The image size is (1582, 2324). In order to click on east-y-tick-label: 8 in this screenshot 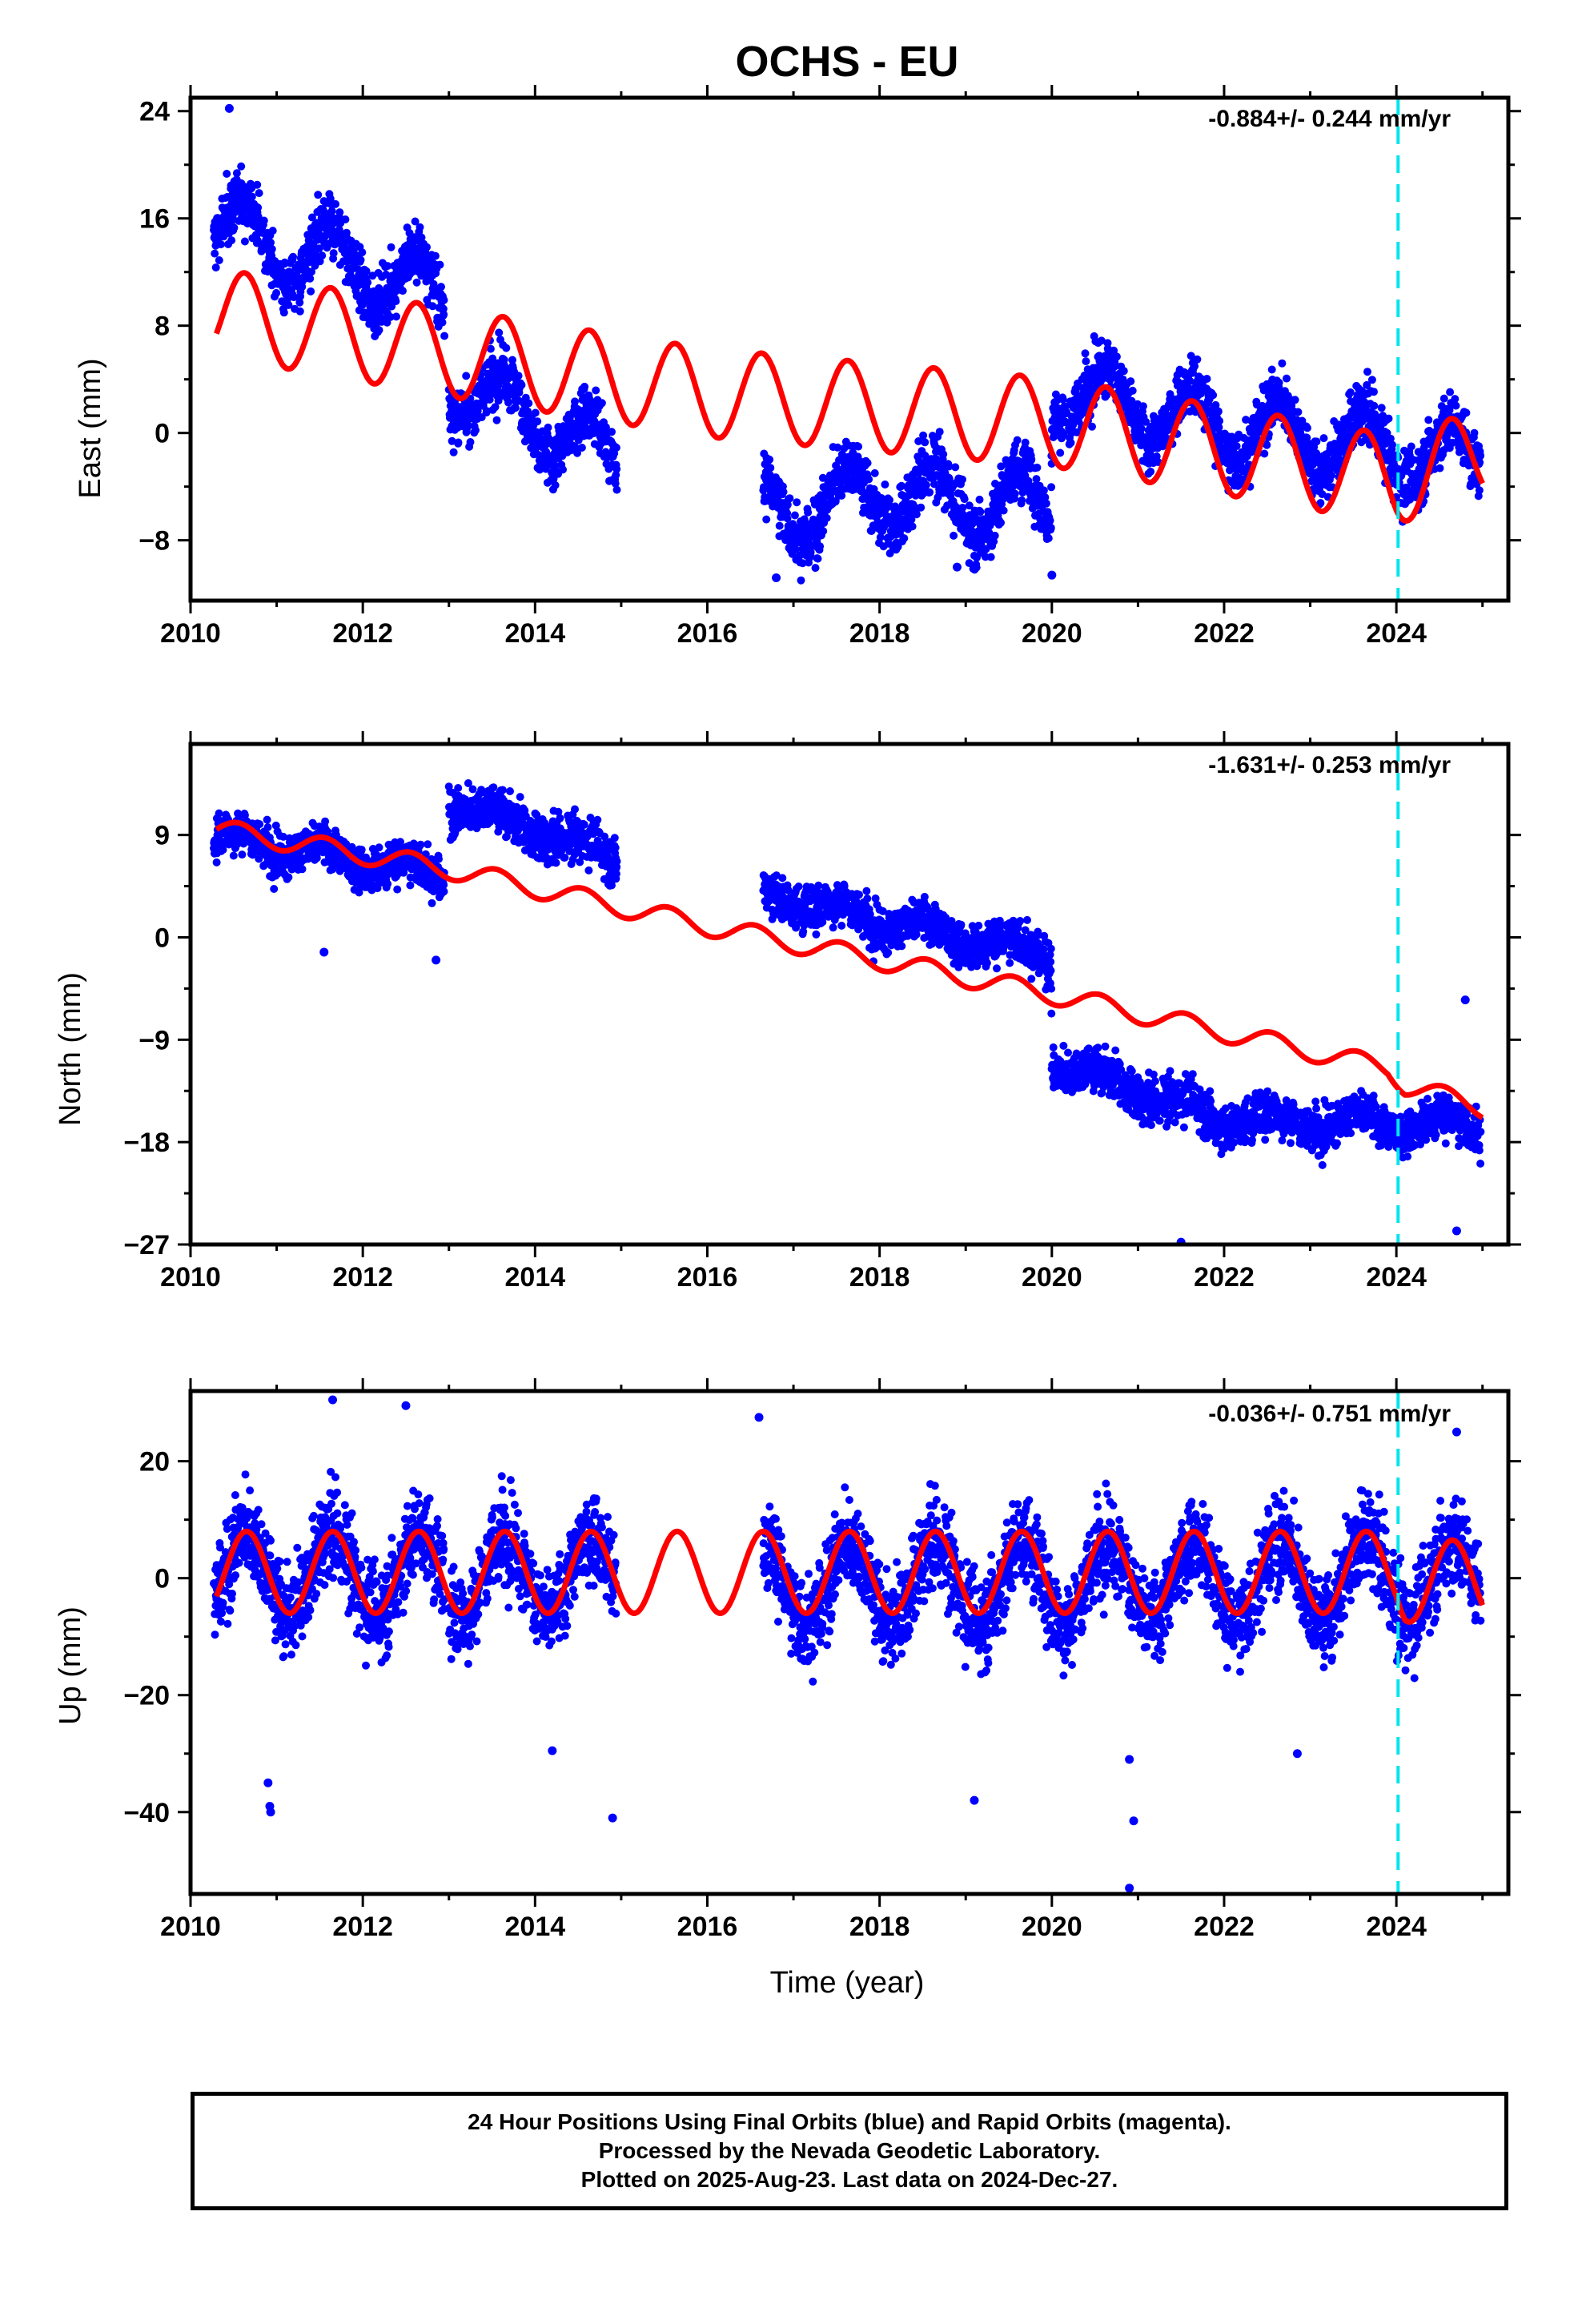, I will do `click(162, 327)`.